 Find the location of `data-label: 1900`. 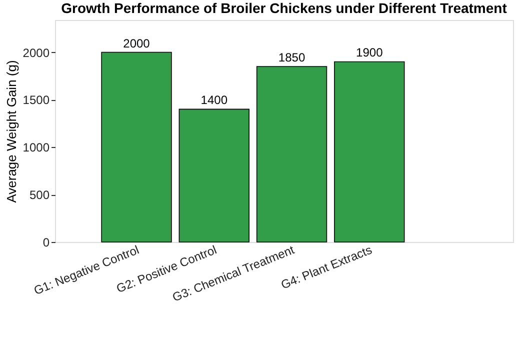

data-label: 1900 is located at coordinates (370, 53).